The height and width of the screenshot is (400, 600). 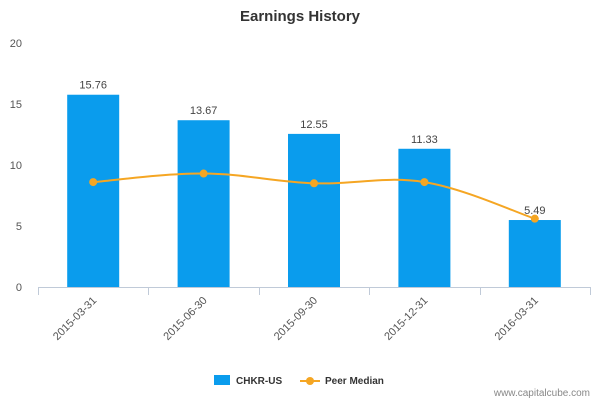 I want to click on bar-value-label: 13.67, so click(x=204, y=111).